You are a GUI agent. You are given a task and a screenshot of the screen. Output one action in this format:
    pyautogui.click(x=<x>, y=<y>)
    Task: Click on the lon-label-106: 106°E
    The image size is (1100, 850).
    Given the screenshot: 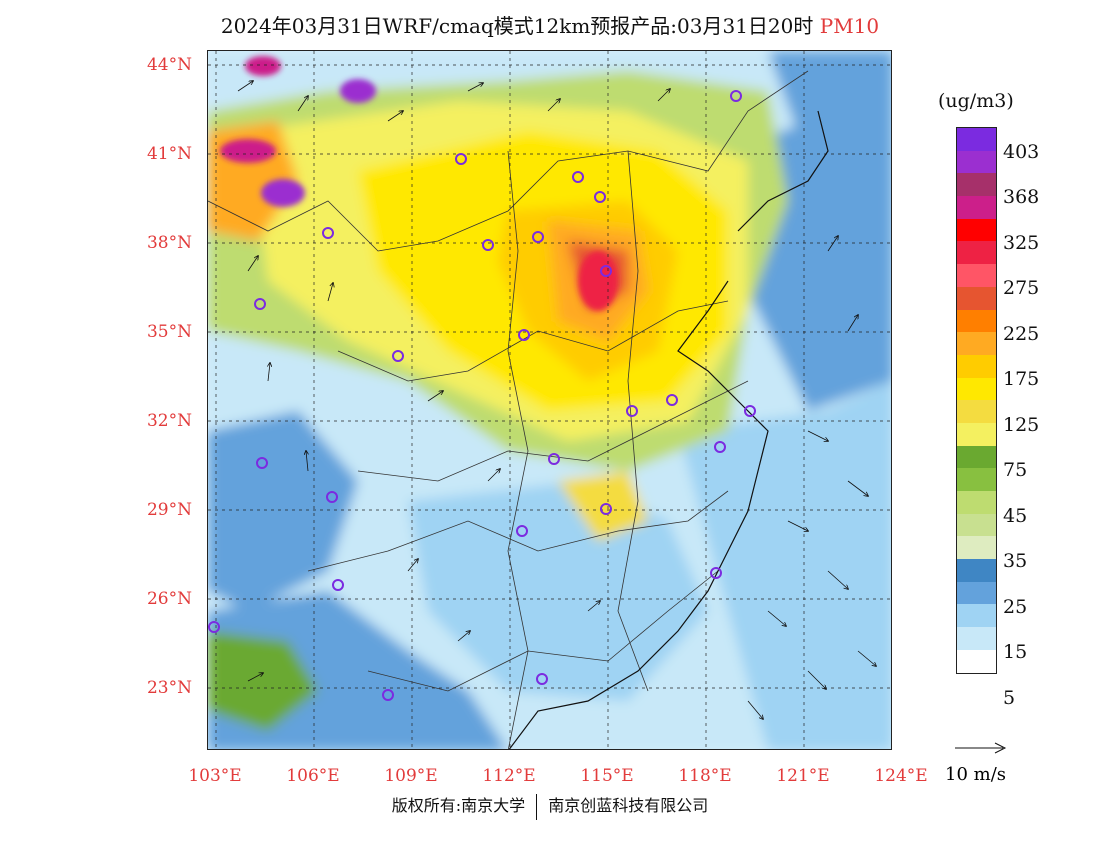 What is the action you would take?
    pyautogui.click(x=313, y=776)
    